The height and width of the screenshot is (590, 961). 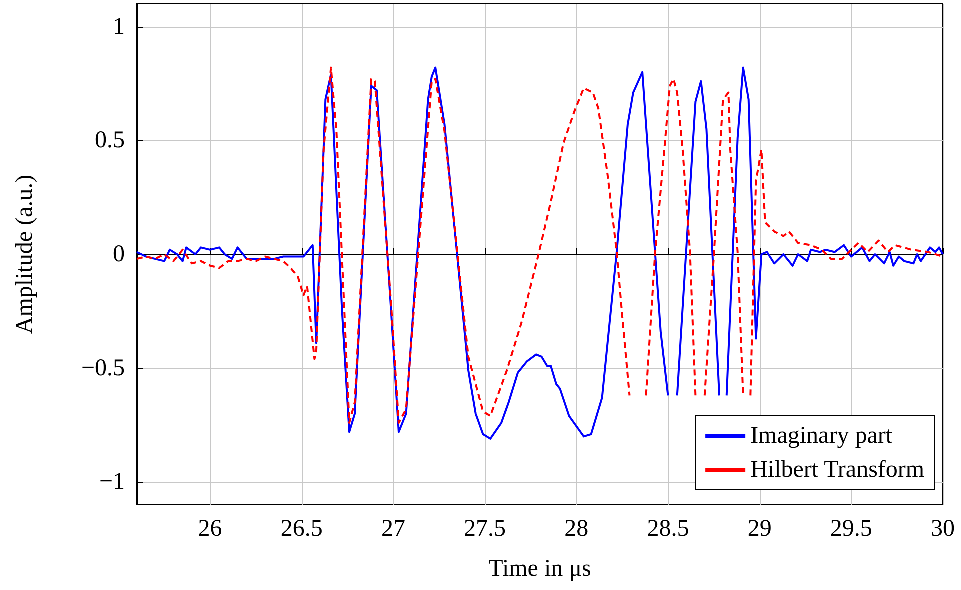 What do you see at coordinates (301, 529) in the screenshot?
I see `x-tick-label: 26.5` at bounding box center [301, 529].